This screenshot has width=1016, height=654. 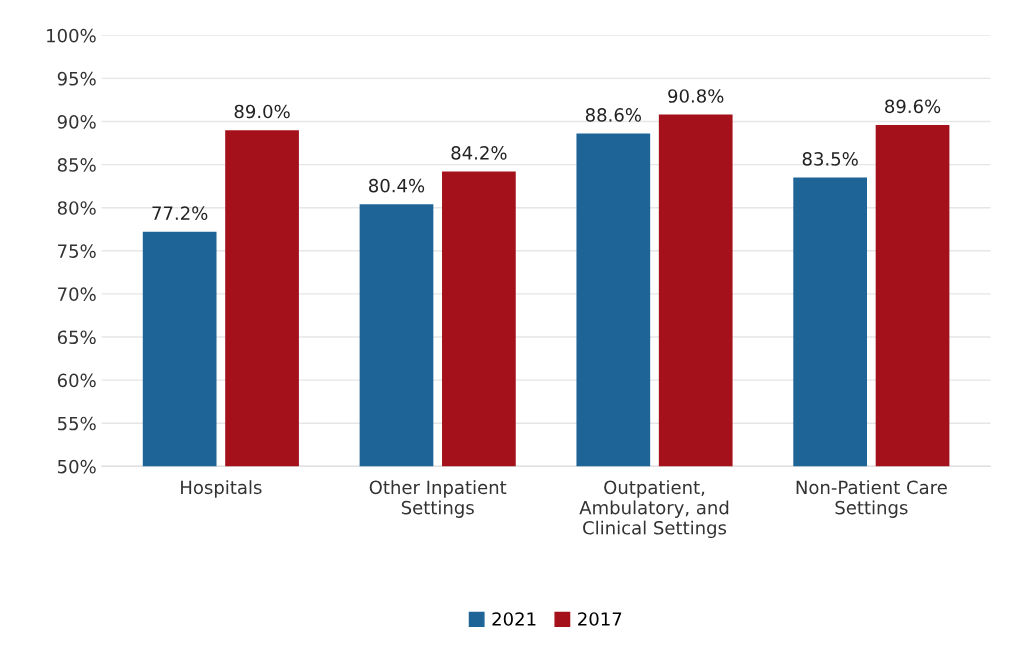 What do you see at coordinates (913, 106) in the screenshot?
I see `data-label: 89.6%` at bounding box center [913, 106].